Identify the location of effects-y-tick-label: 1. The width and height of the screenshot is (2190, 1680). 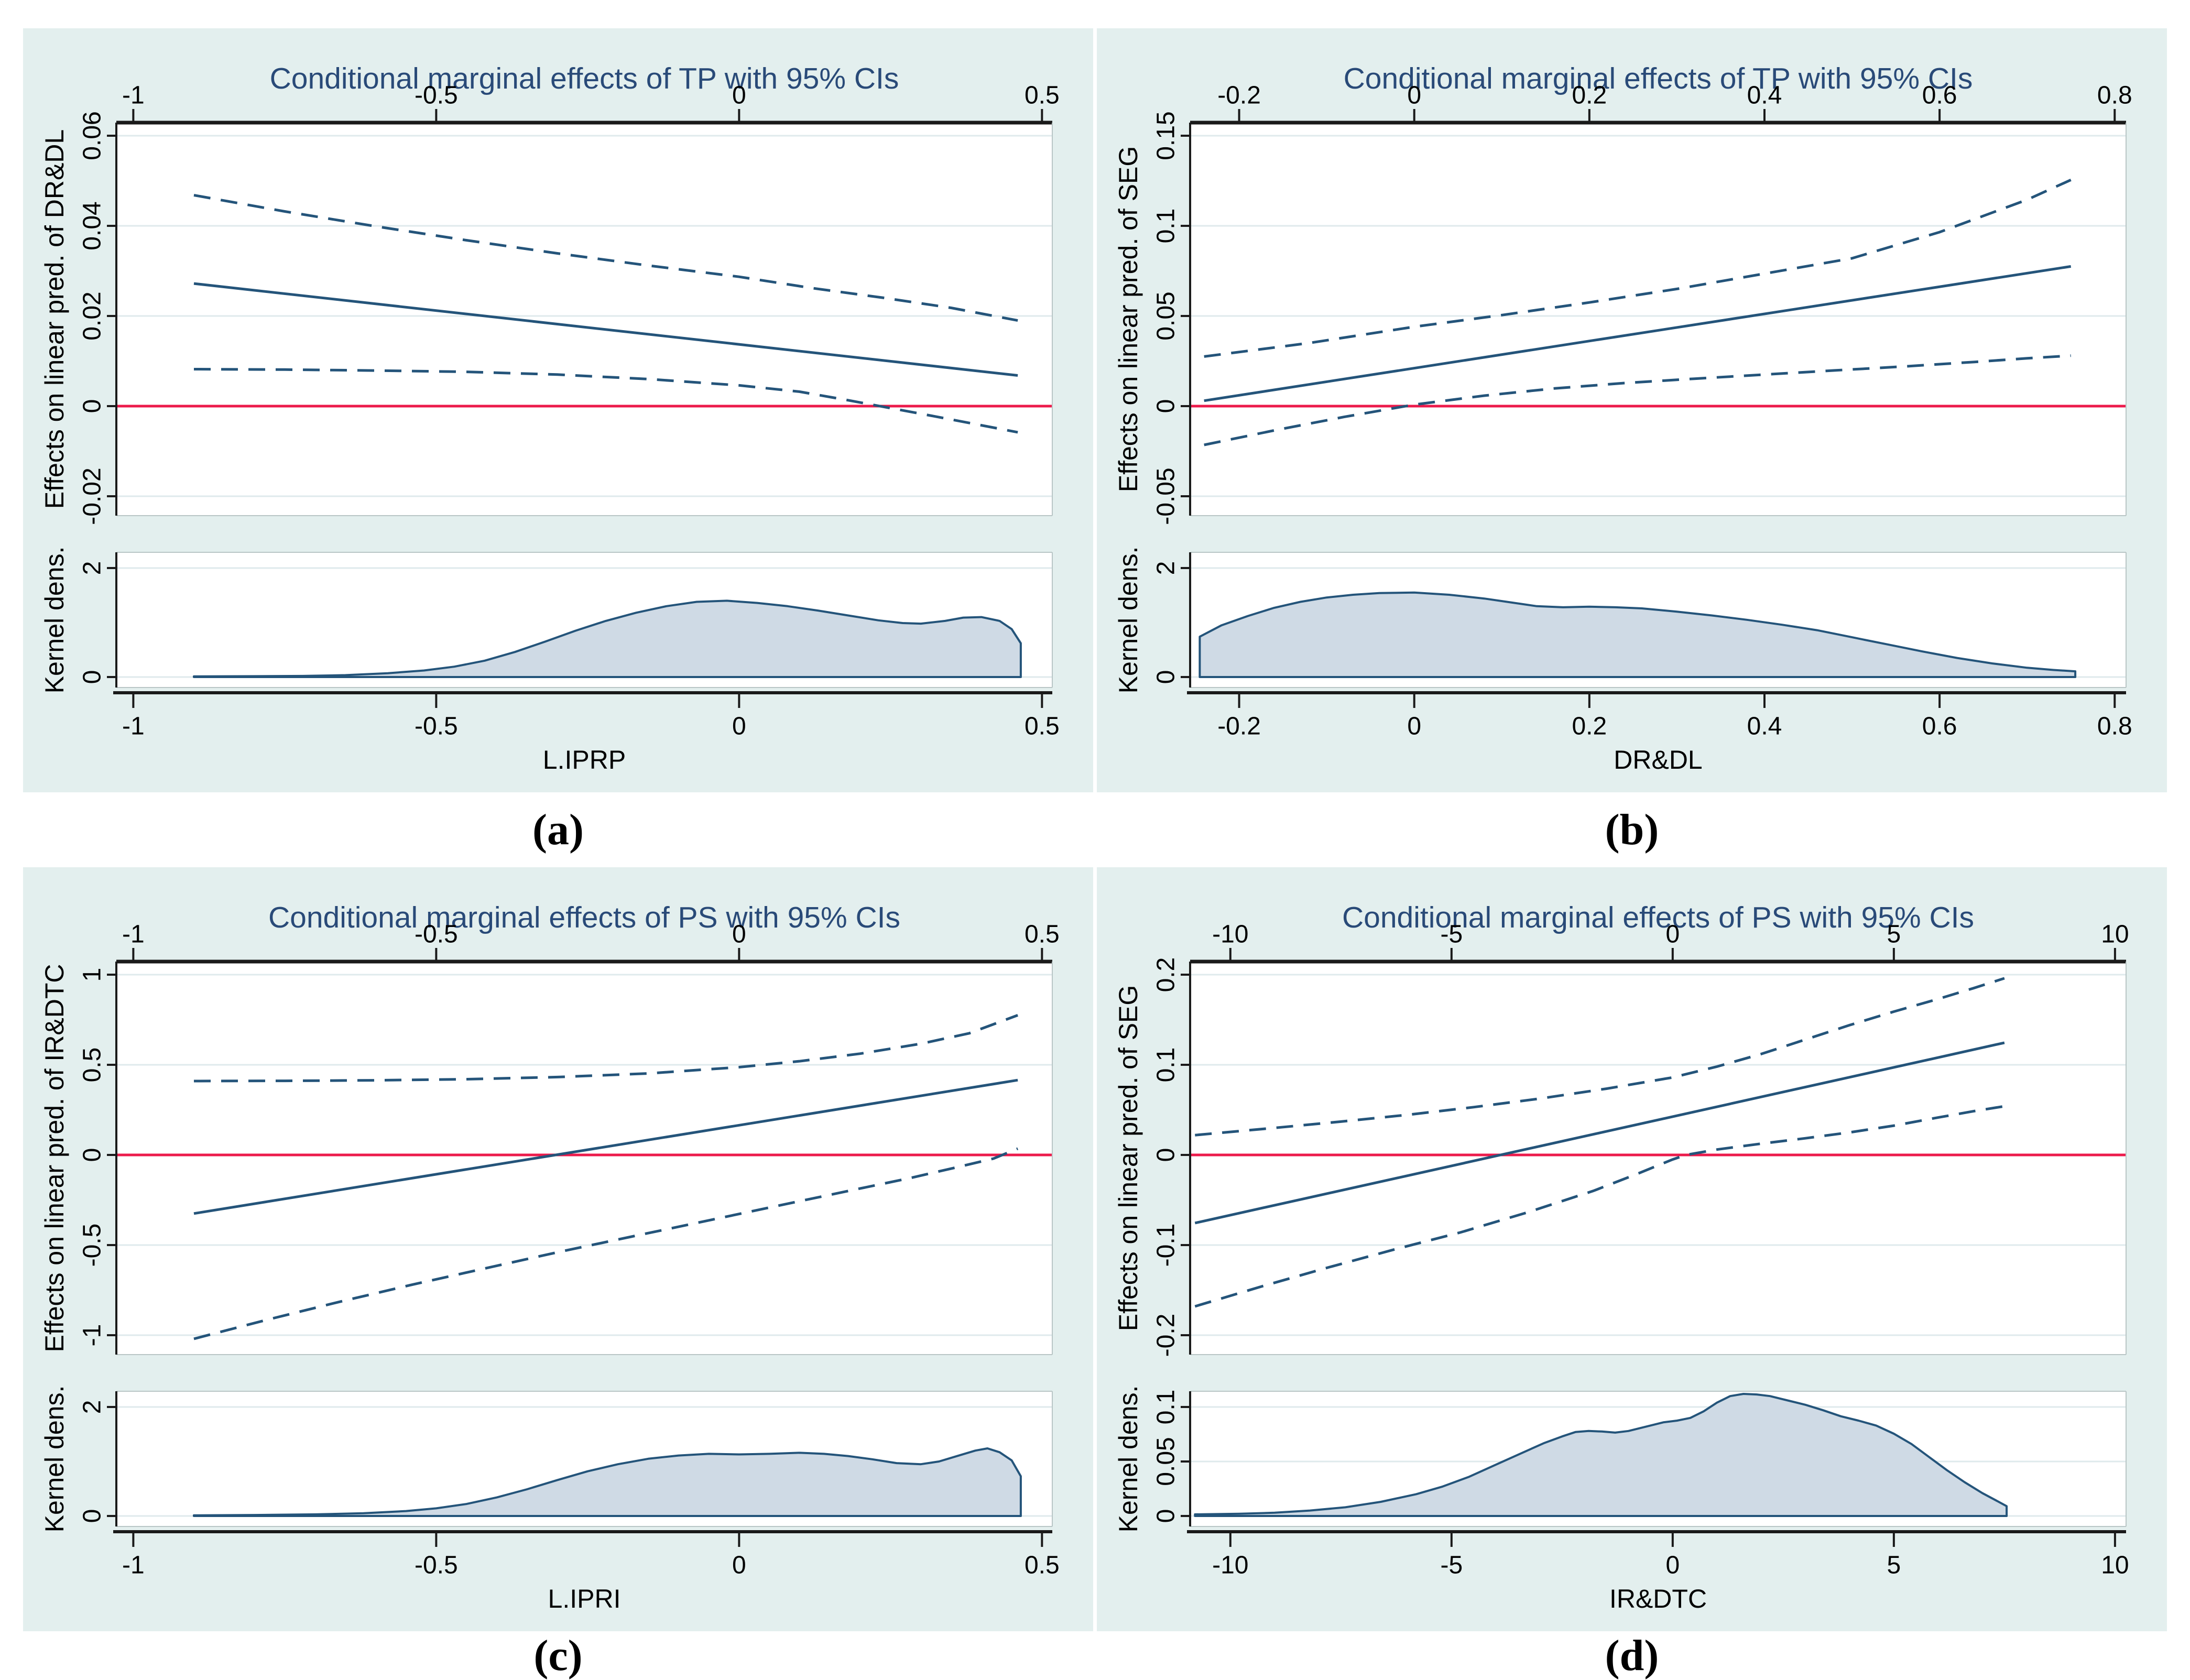
(92, 975).